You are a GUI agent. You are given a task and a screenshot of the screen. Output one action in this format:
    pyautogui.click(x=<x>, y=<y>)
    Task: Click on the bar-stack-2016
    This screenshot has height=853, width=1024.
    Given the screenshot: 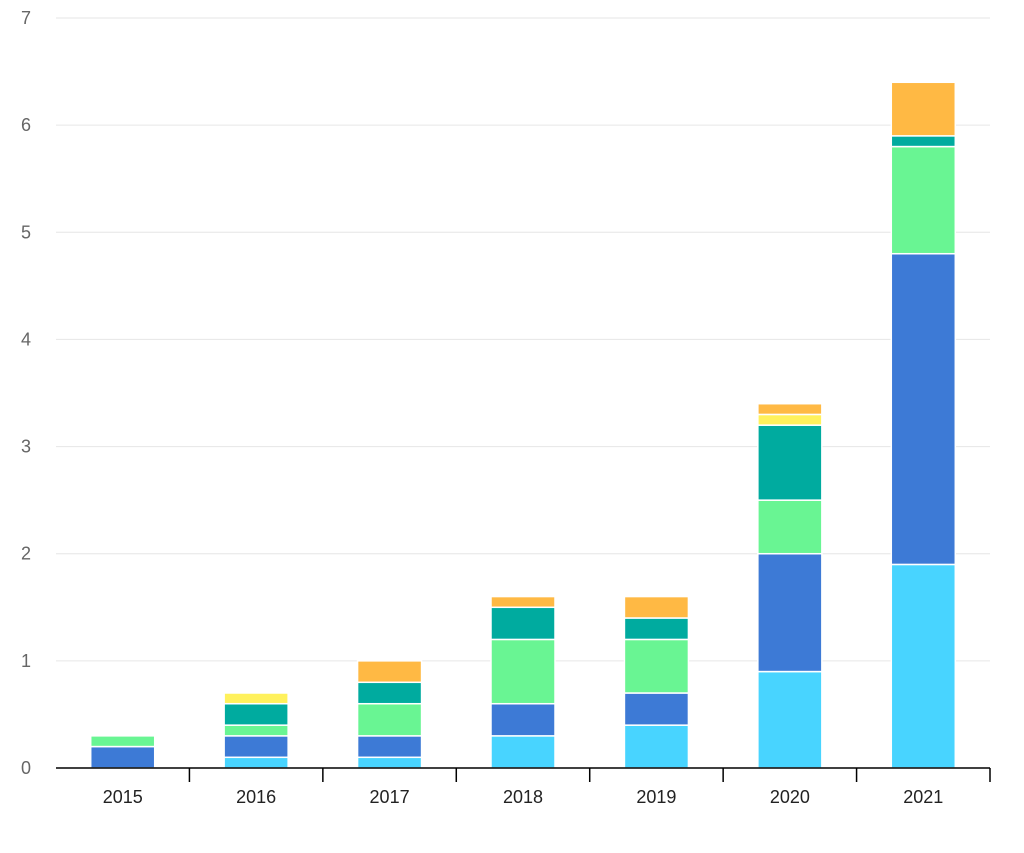 What is the action you would take?
    pyautogui.click(x=256, y=730)
    